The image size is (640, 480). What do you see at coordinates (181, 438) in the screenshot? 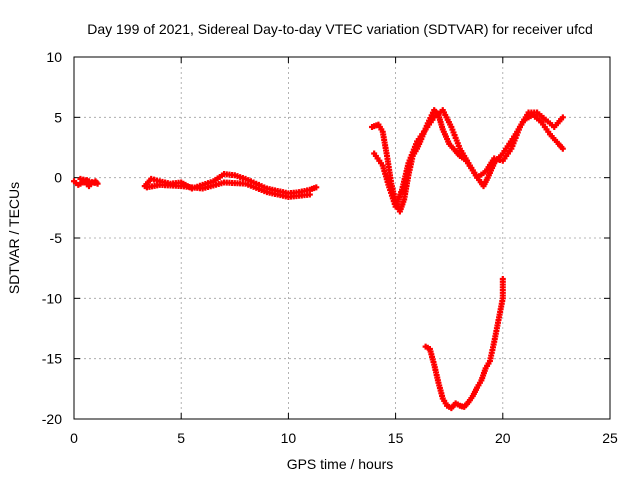
I see `x-tick-label: 5` at bounding box center [181, 438].